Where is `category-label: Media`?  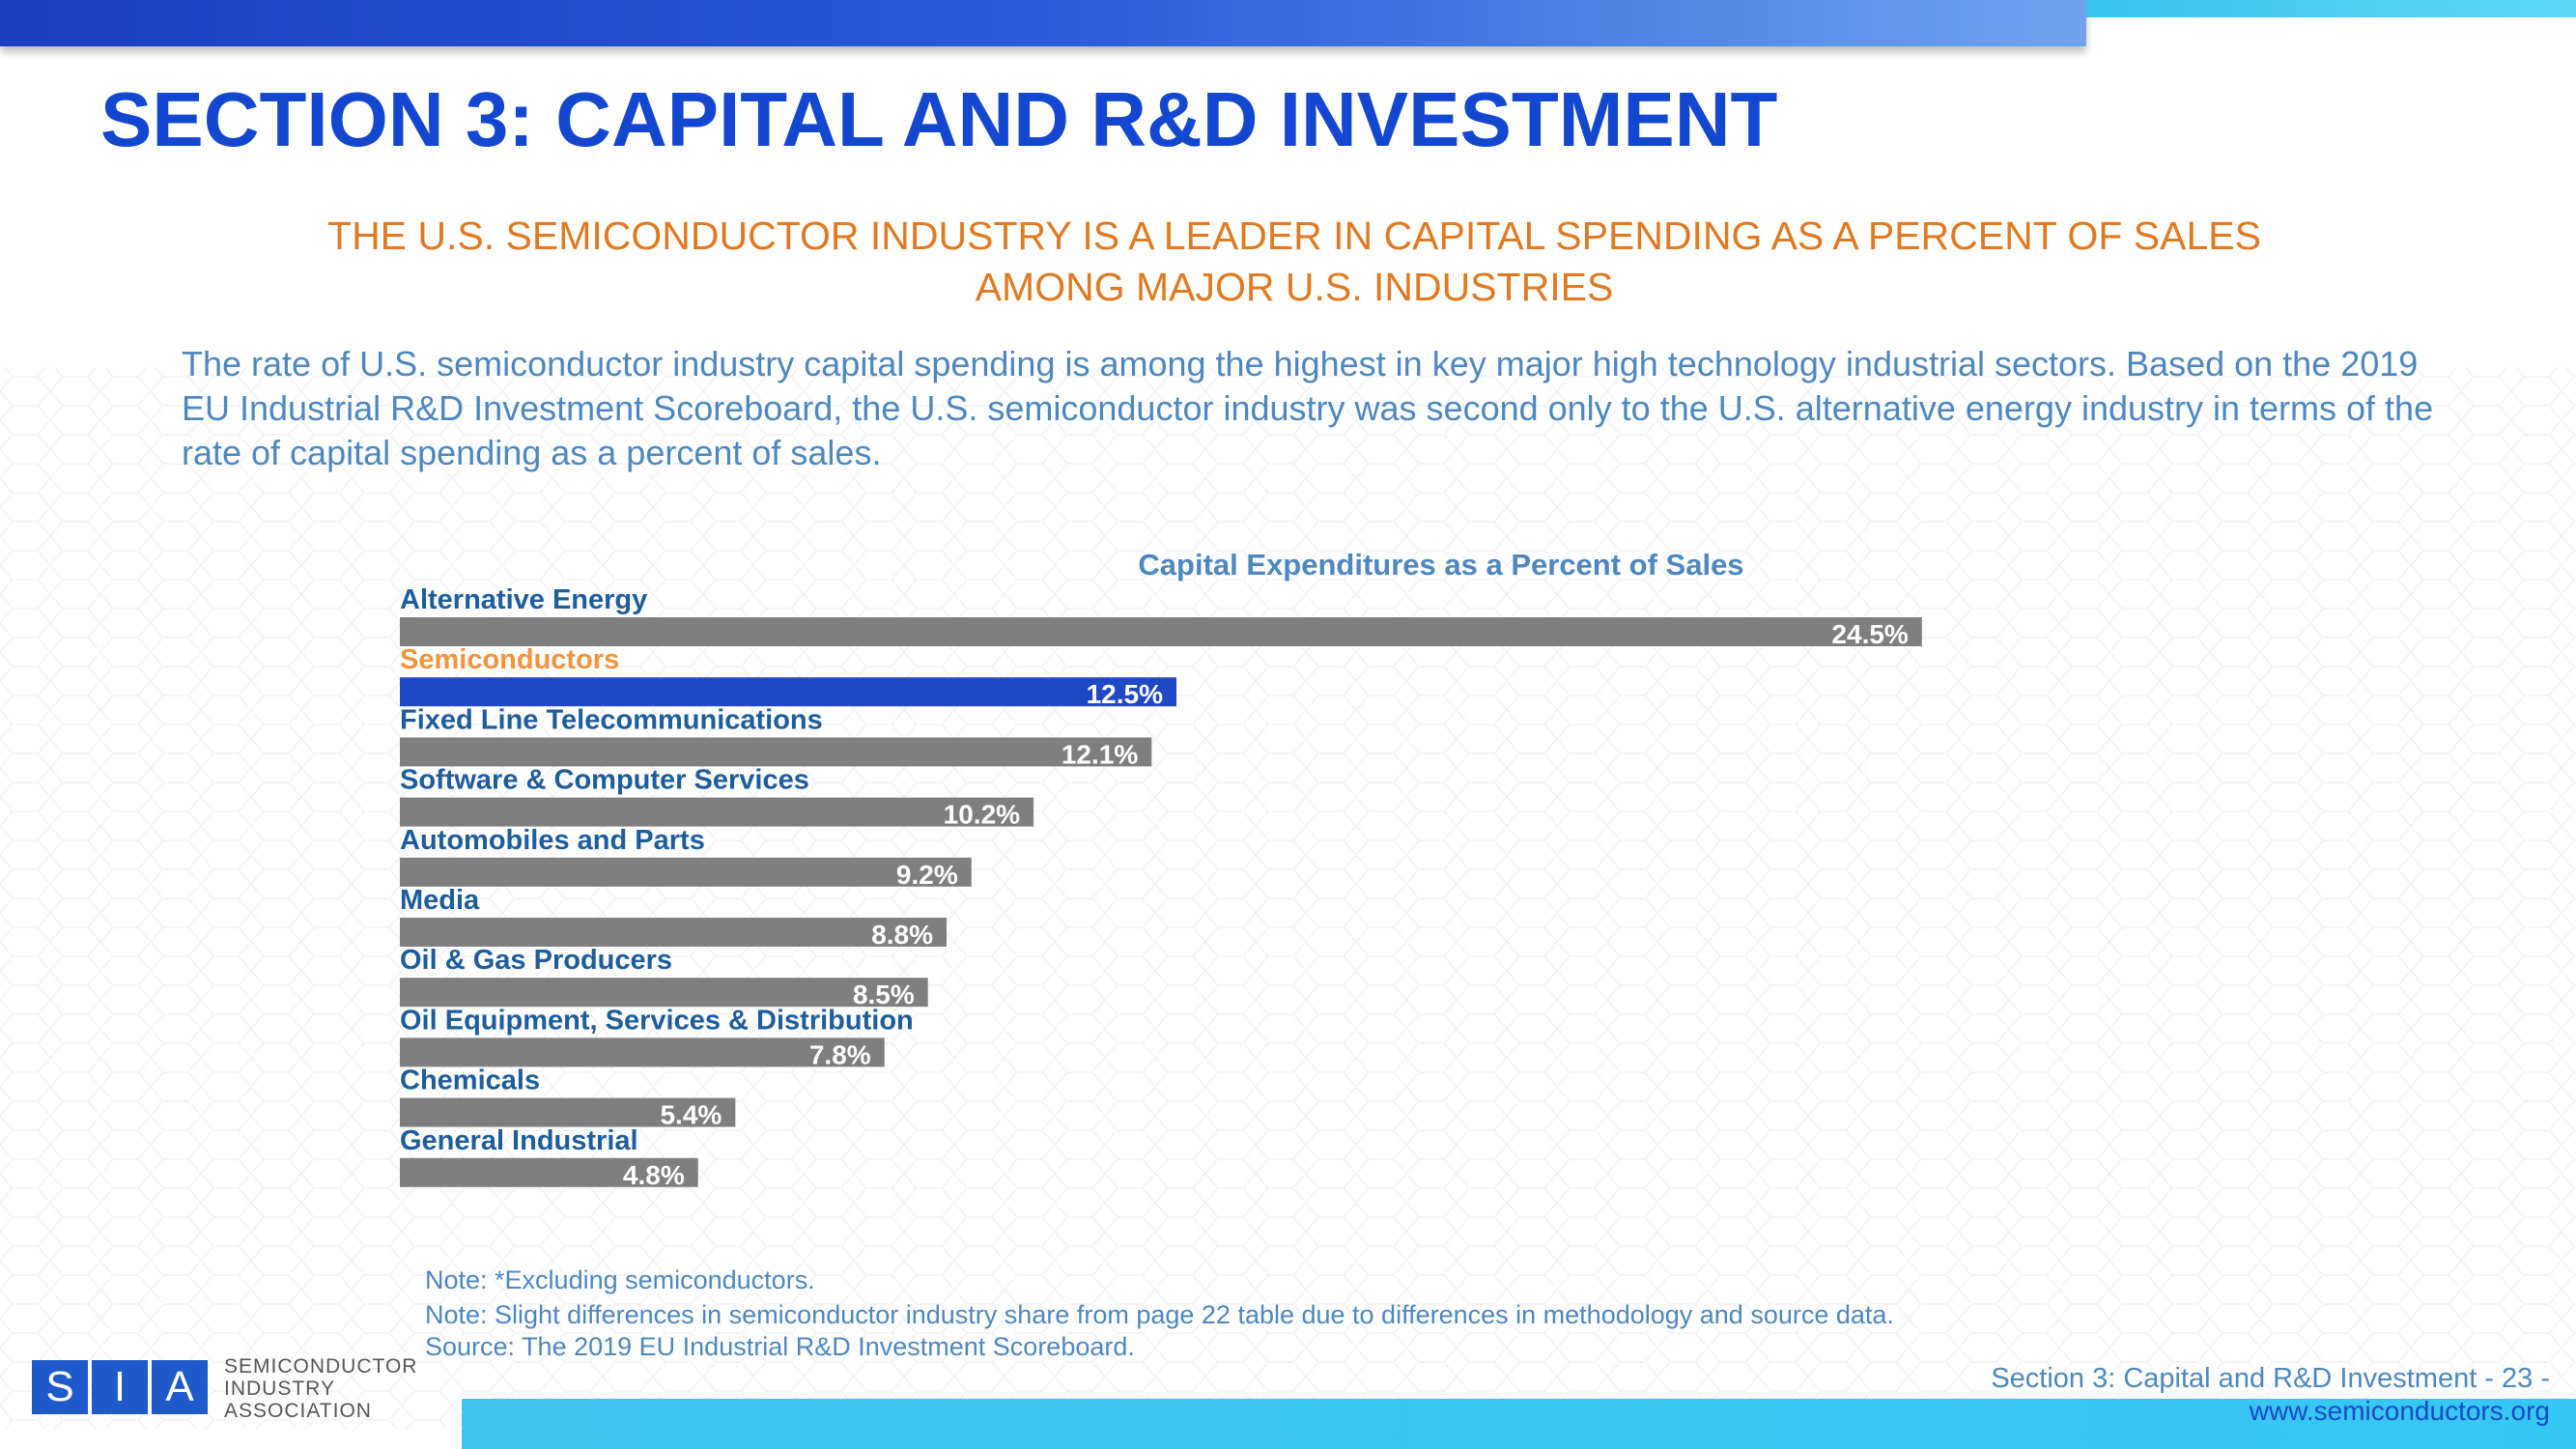
category-label: Media is located at coordinates (440, 900).